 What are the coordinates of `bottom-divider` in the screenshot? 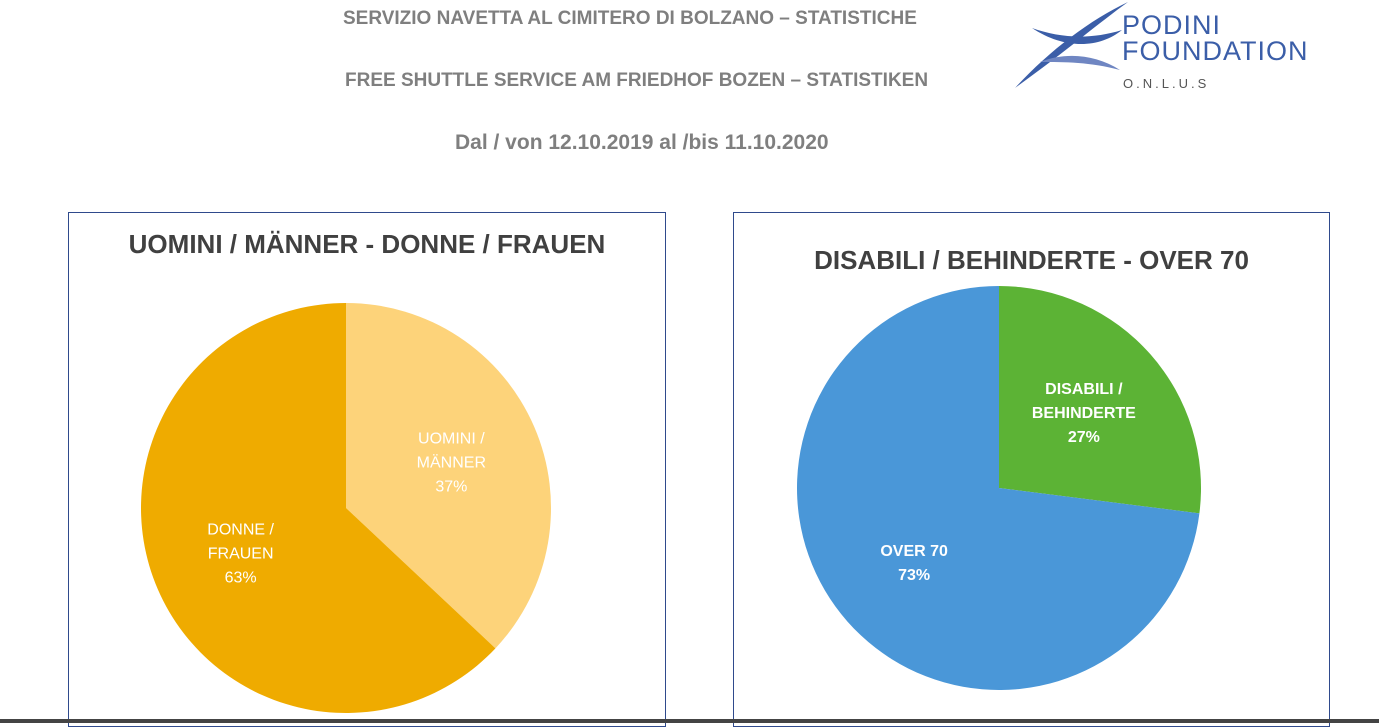 It's located at (689, 721).